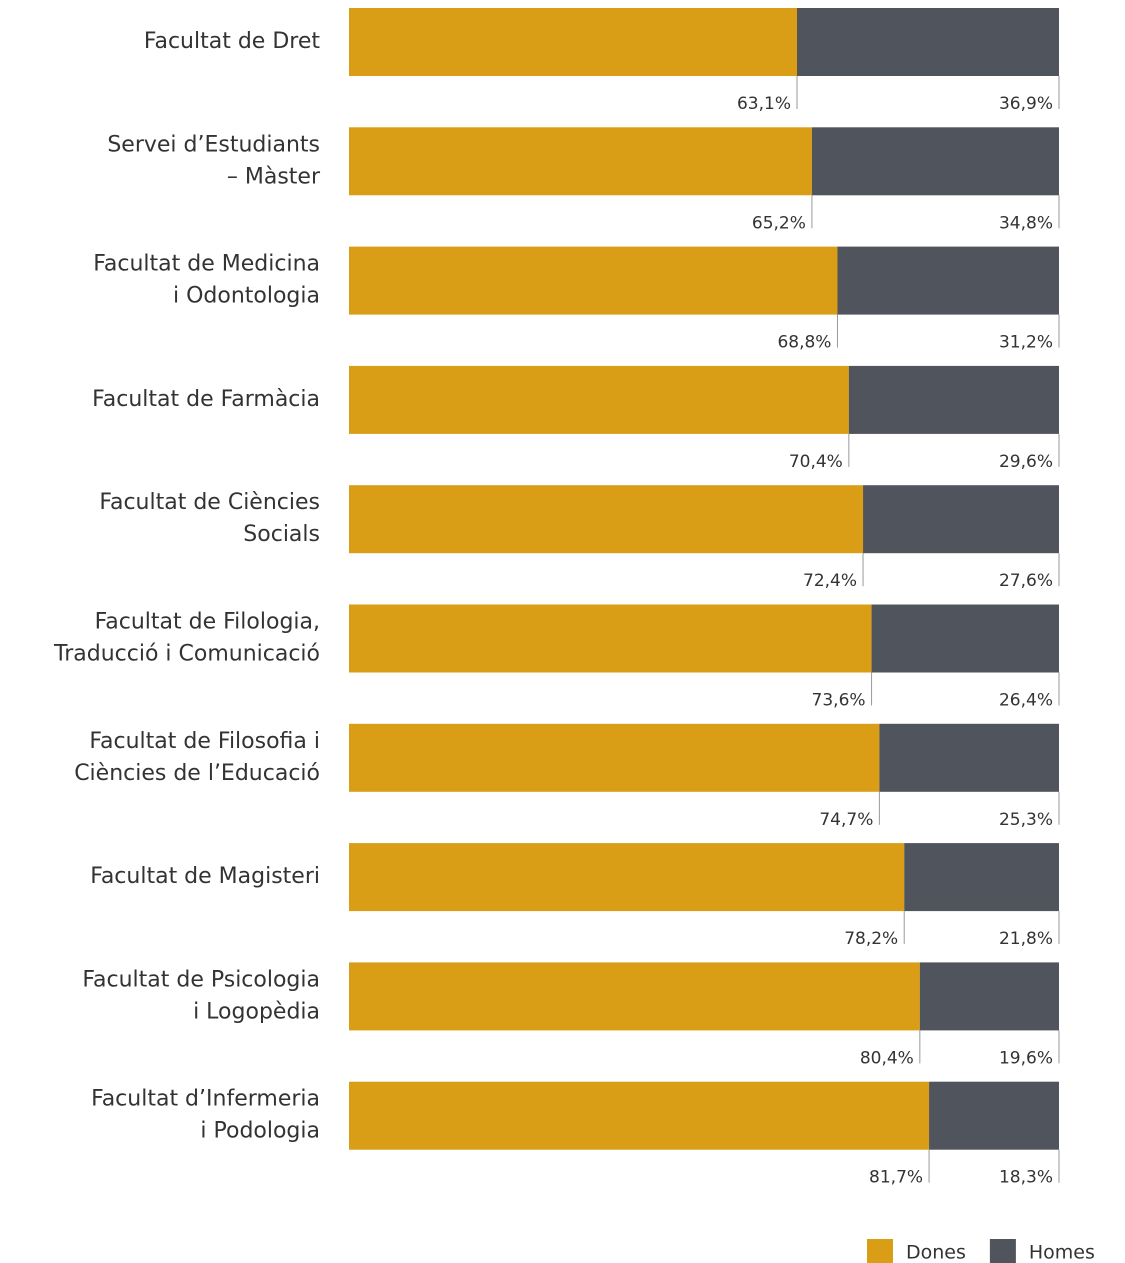  What do you see at coordinates (1062, 1252) in the screenshot?
I see `legend-label: Homes` at bounding box center [1062, 1252].